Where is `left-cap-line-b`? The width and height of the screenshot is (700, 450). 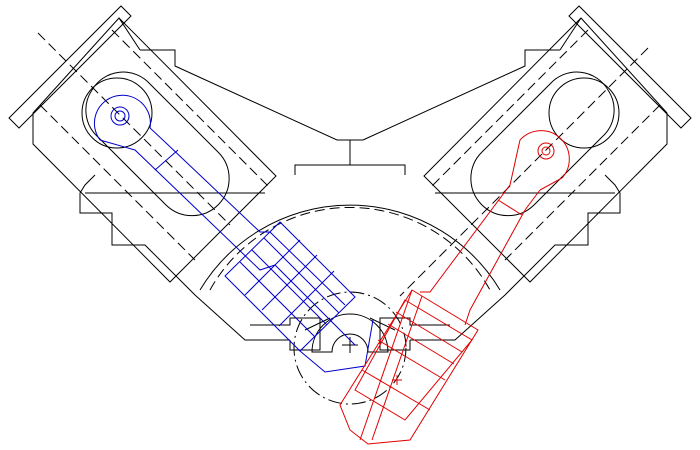
left-cap-line-b is located at coordinates (289, 282).